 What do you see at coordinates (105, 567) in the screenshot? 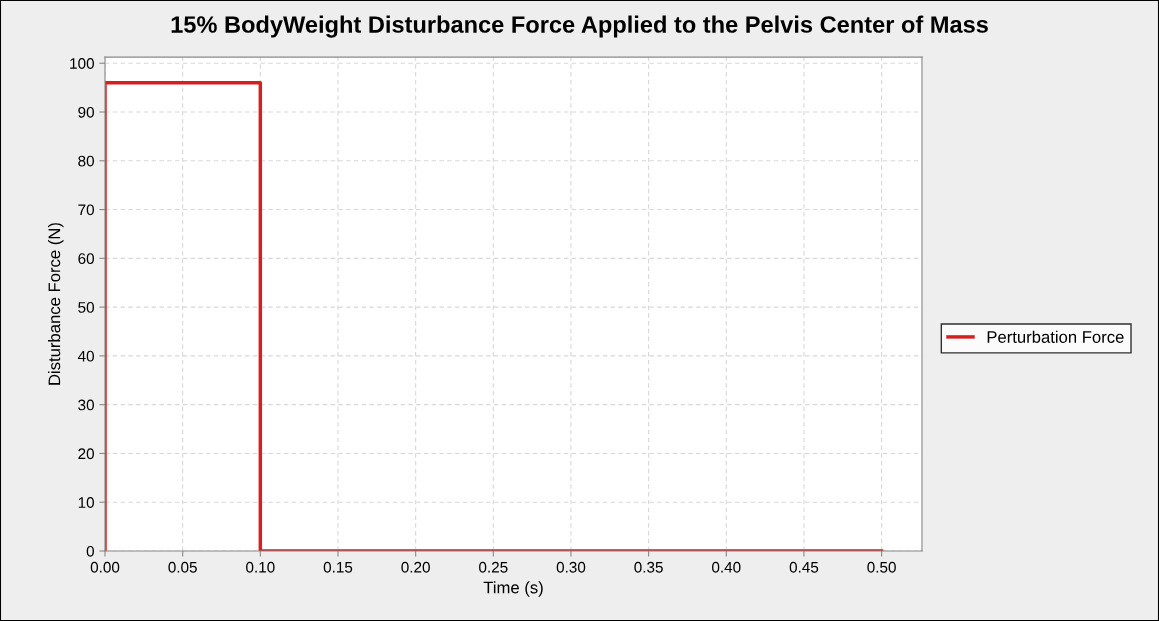
I see `x-tick-label: 0.00` at bounding box center [105, 567].